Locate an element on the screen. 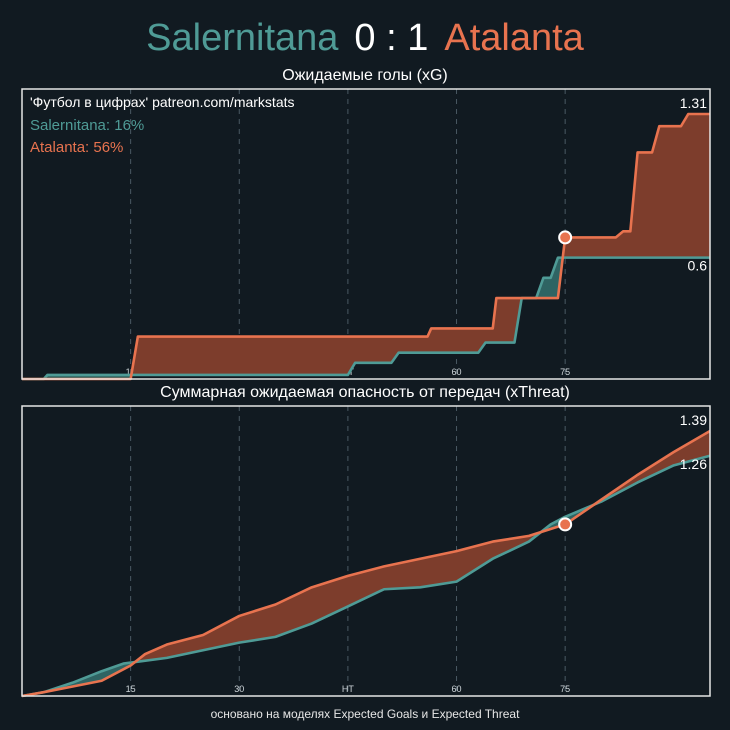 This screenshot has width=730, height=730. xg-tick-label-4: 75 is located at coordinates (565, 372).